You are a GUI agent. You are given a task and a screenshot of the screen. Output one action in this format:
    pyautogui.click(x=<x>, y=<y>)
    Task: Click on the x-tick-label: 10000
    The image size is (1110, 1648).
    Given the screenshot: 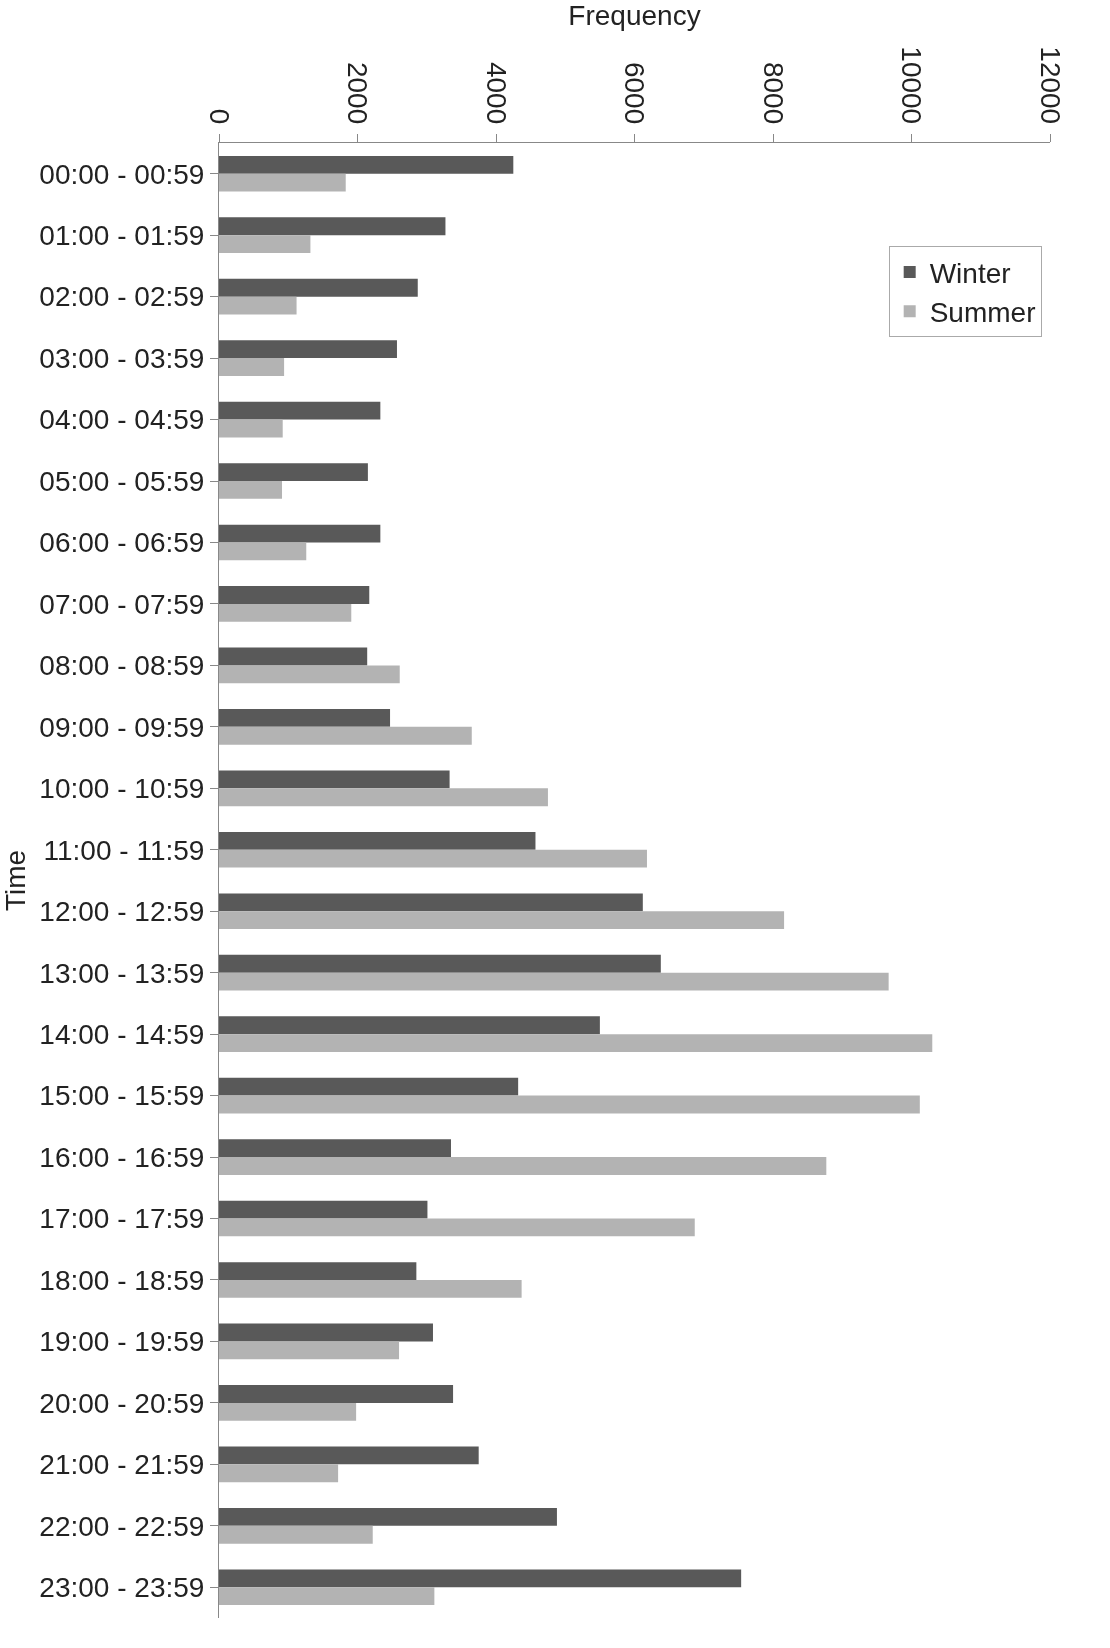 What is the action you would take?
    pyautogui.click(x=912, y=85)
    